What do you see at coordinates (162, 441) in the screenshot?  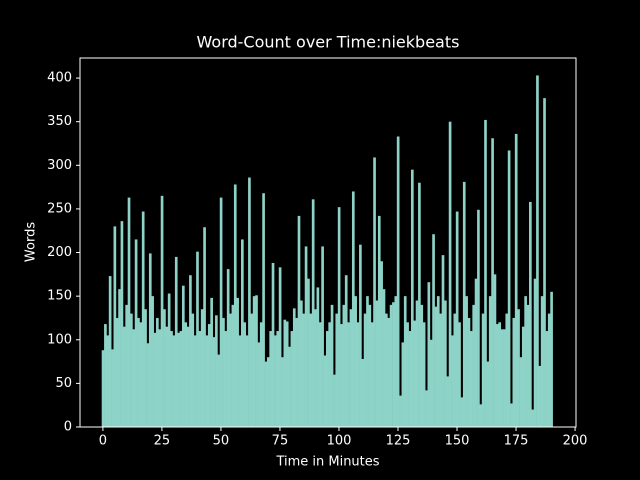 I see `x-tick-label: 25` at bounding box center [162, 441].